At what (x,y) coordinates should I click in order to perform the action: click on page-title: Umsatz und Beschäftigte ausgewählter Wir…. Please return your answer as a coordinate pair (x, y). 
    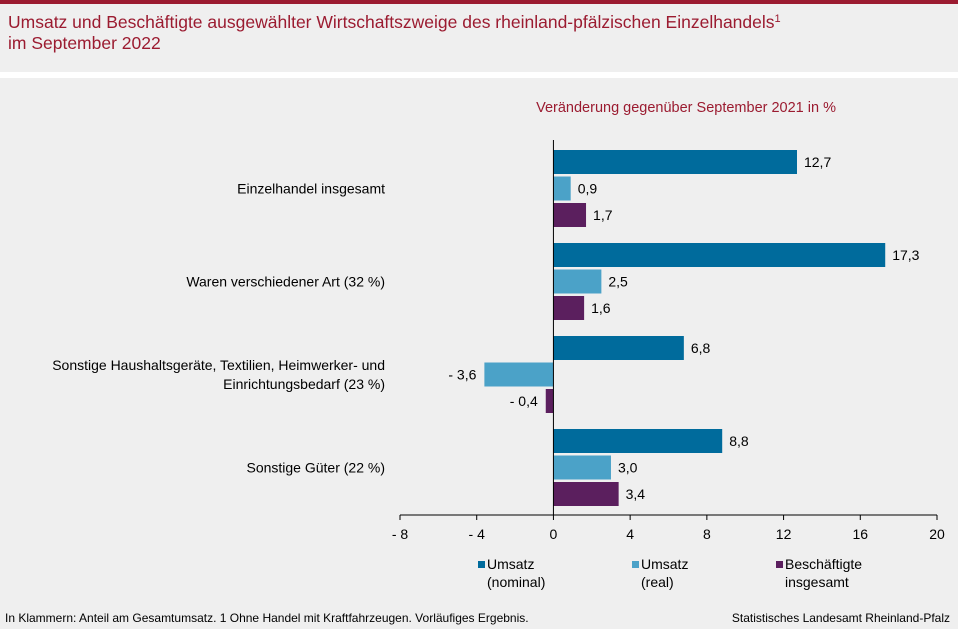
    Looking at the image, I should click on (478, 33).